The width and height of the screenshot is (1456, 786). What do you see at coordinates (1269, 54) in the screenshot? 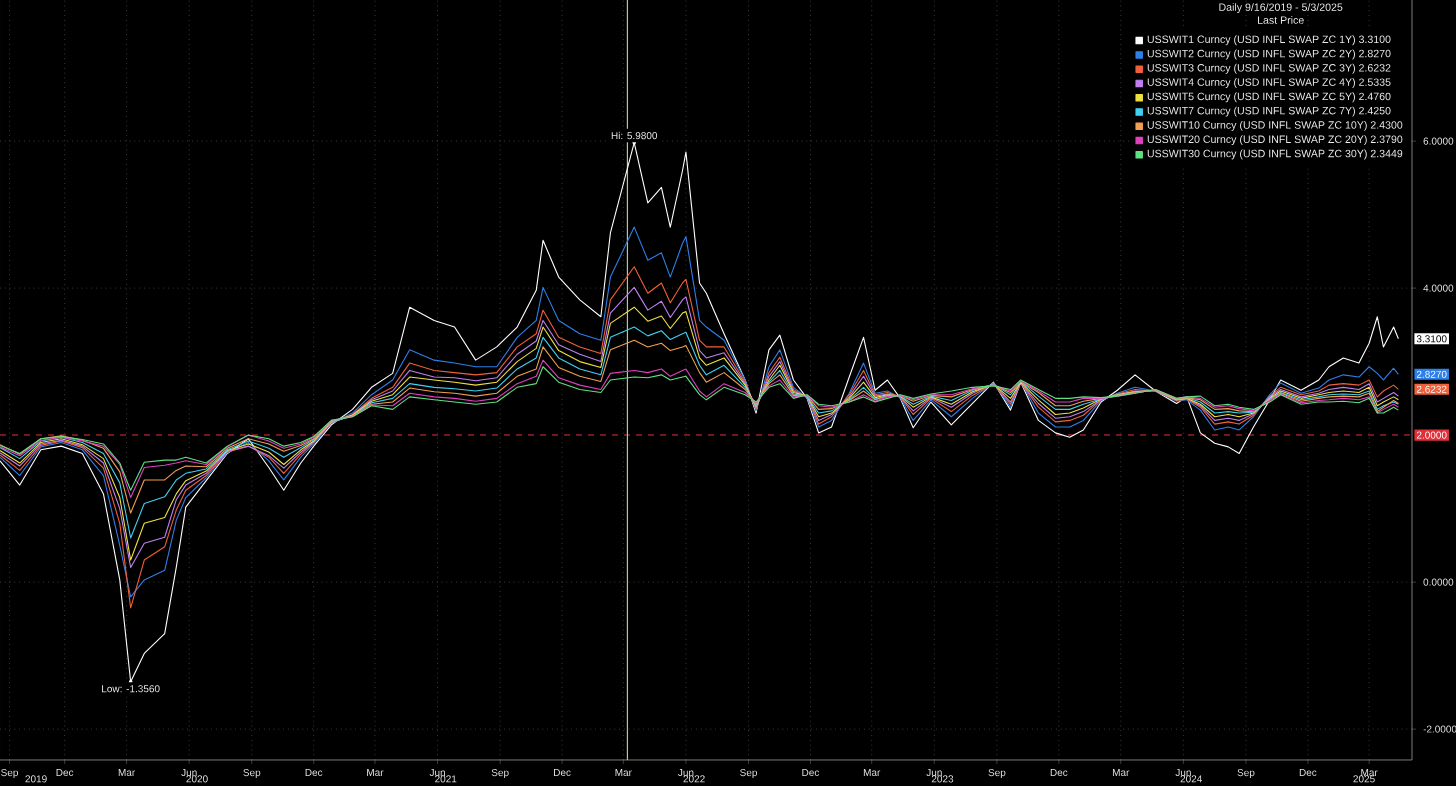
I see `legend-label: USSWIT2 Curncy (USD INFL SWAP ZC 2Y) 2.8270` at bounding box center [1269, 54].